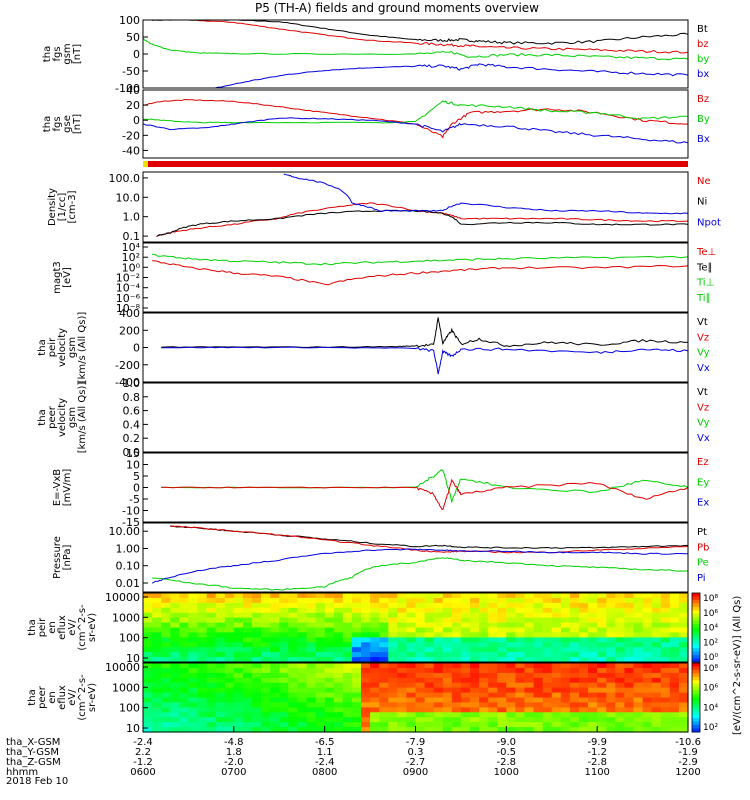 Image resolution: width=750 pixels, height=800 pixels. I want to click on y-tick-label: 10⁻⁶, so click(128, 298).